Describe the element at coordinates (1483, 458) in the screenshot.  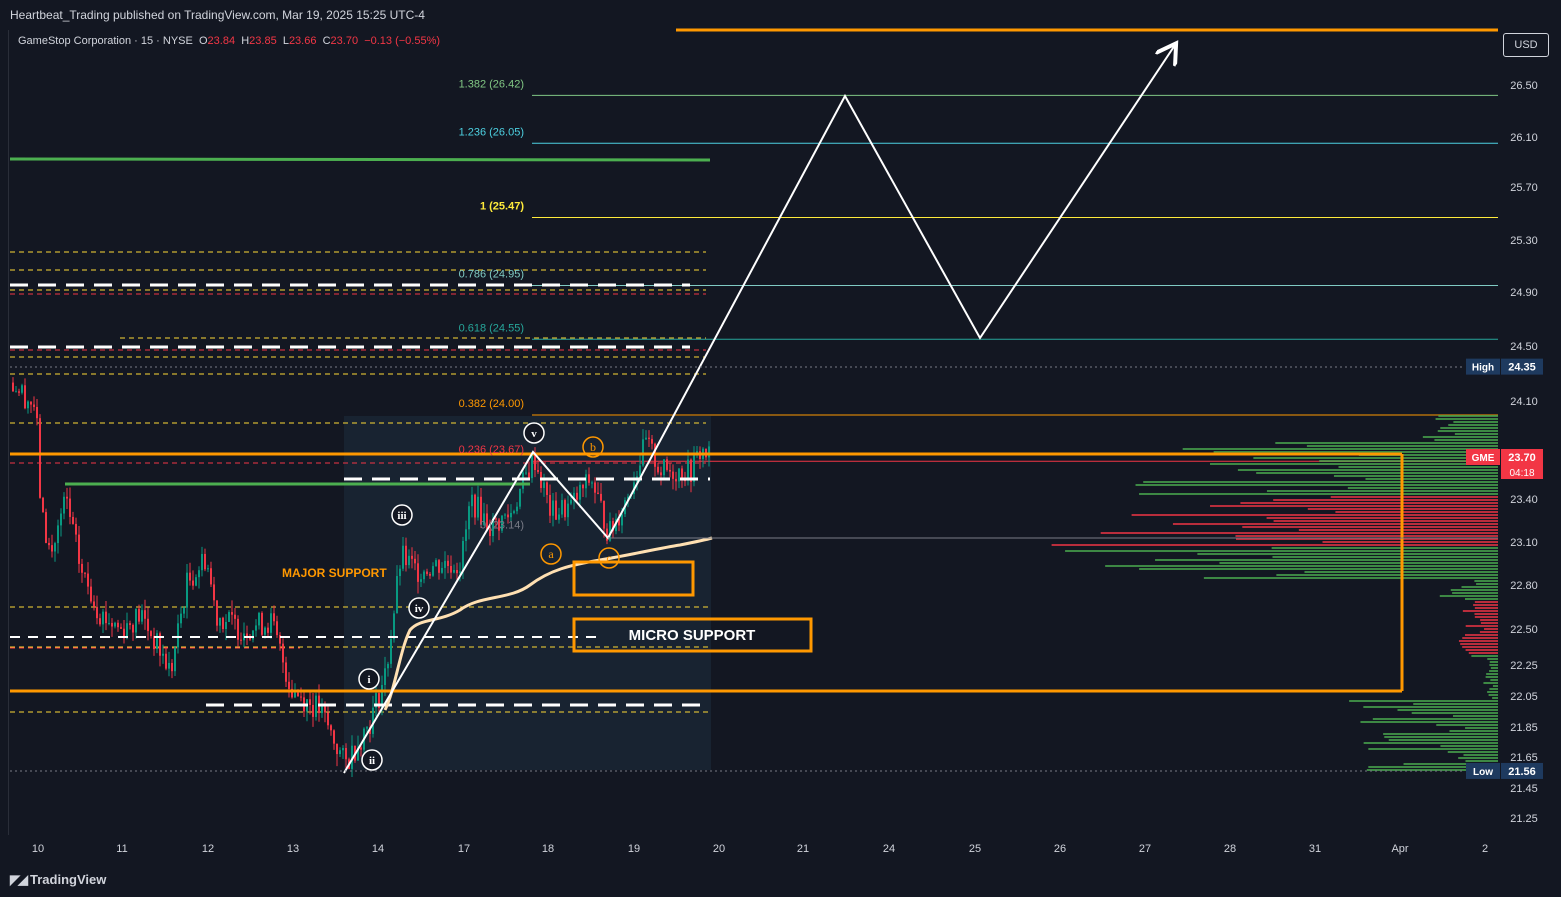
I see `price-tag-label: GME` at that location.